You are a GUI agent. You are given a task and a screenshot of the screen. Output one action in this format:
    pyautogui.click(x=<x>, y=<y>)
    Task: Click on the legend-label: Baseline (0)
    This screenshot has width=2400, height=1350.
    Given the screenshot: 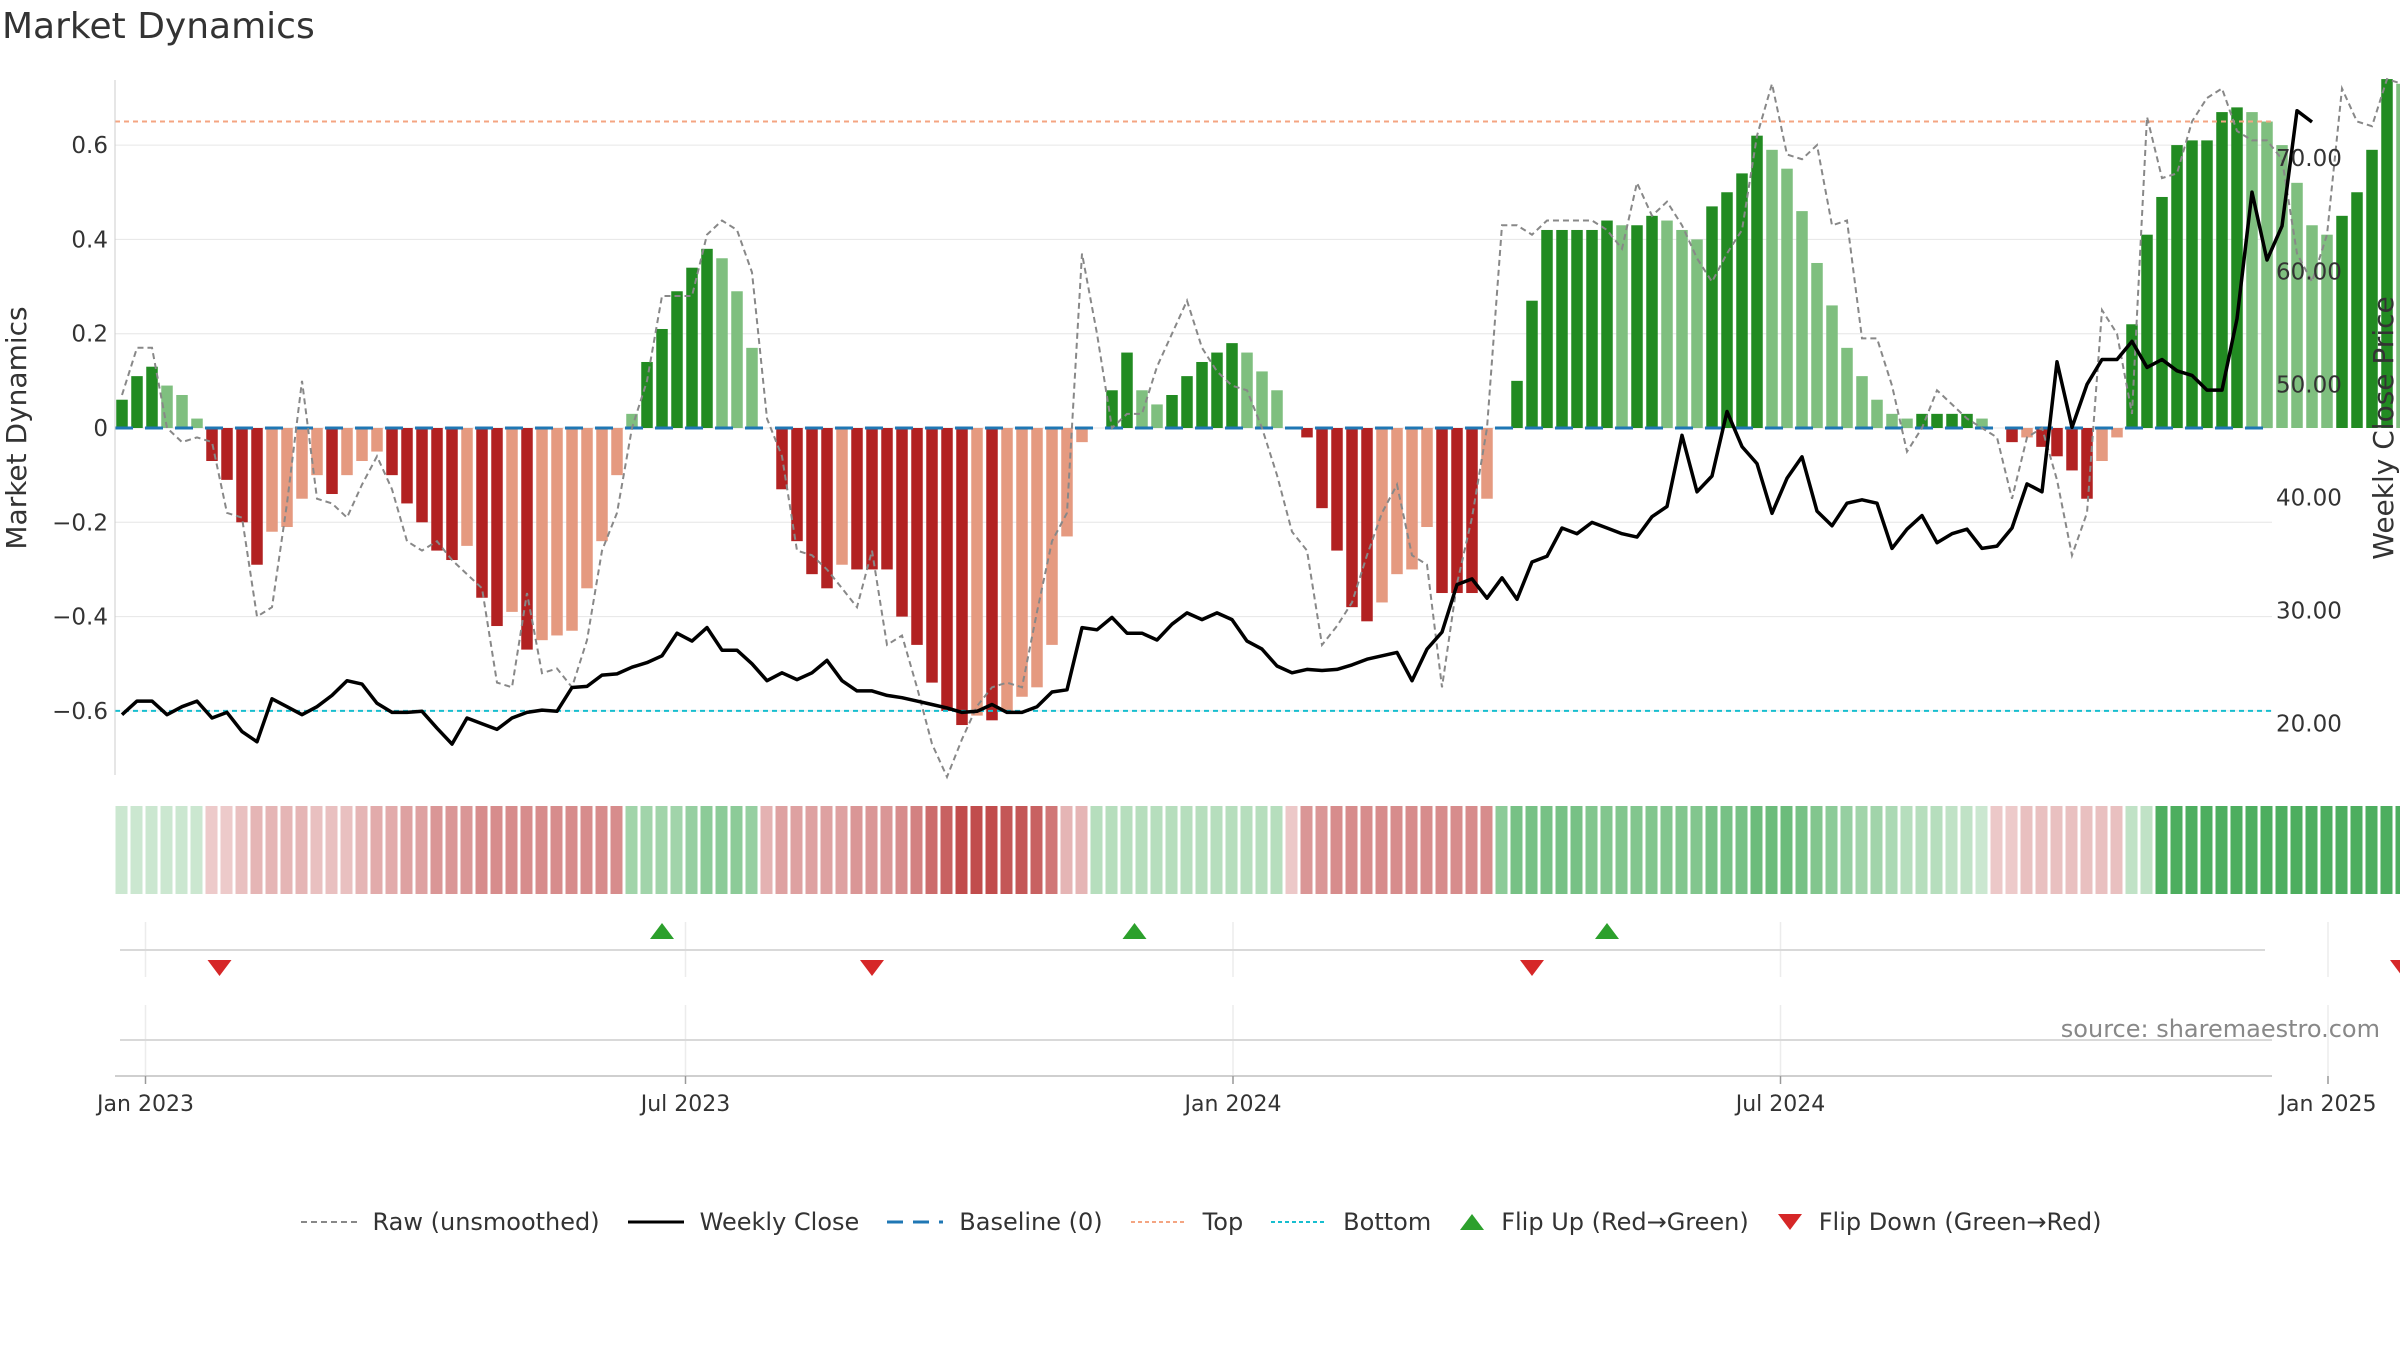 What is the action you would take?
    pyautogui.click(x=1031, y=1222)
    